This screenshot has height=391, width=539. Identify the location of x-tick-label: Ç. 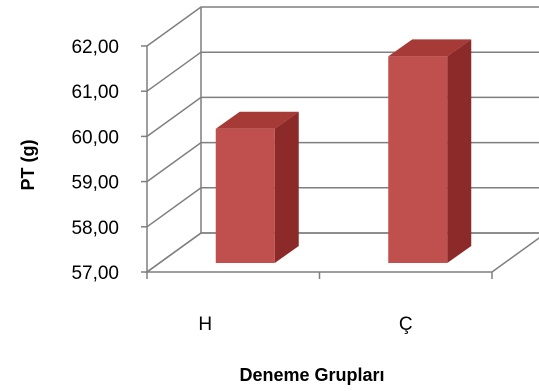
(406, 324).